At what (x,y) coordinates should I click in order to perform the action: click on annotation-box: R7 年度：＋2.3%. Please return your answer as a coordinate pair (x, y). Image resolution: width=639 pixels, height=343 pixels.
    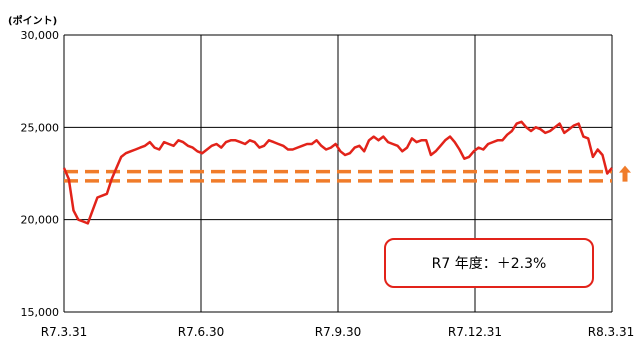
    Looking at the image, I should click on (489, 263).